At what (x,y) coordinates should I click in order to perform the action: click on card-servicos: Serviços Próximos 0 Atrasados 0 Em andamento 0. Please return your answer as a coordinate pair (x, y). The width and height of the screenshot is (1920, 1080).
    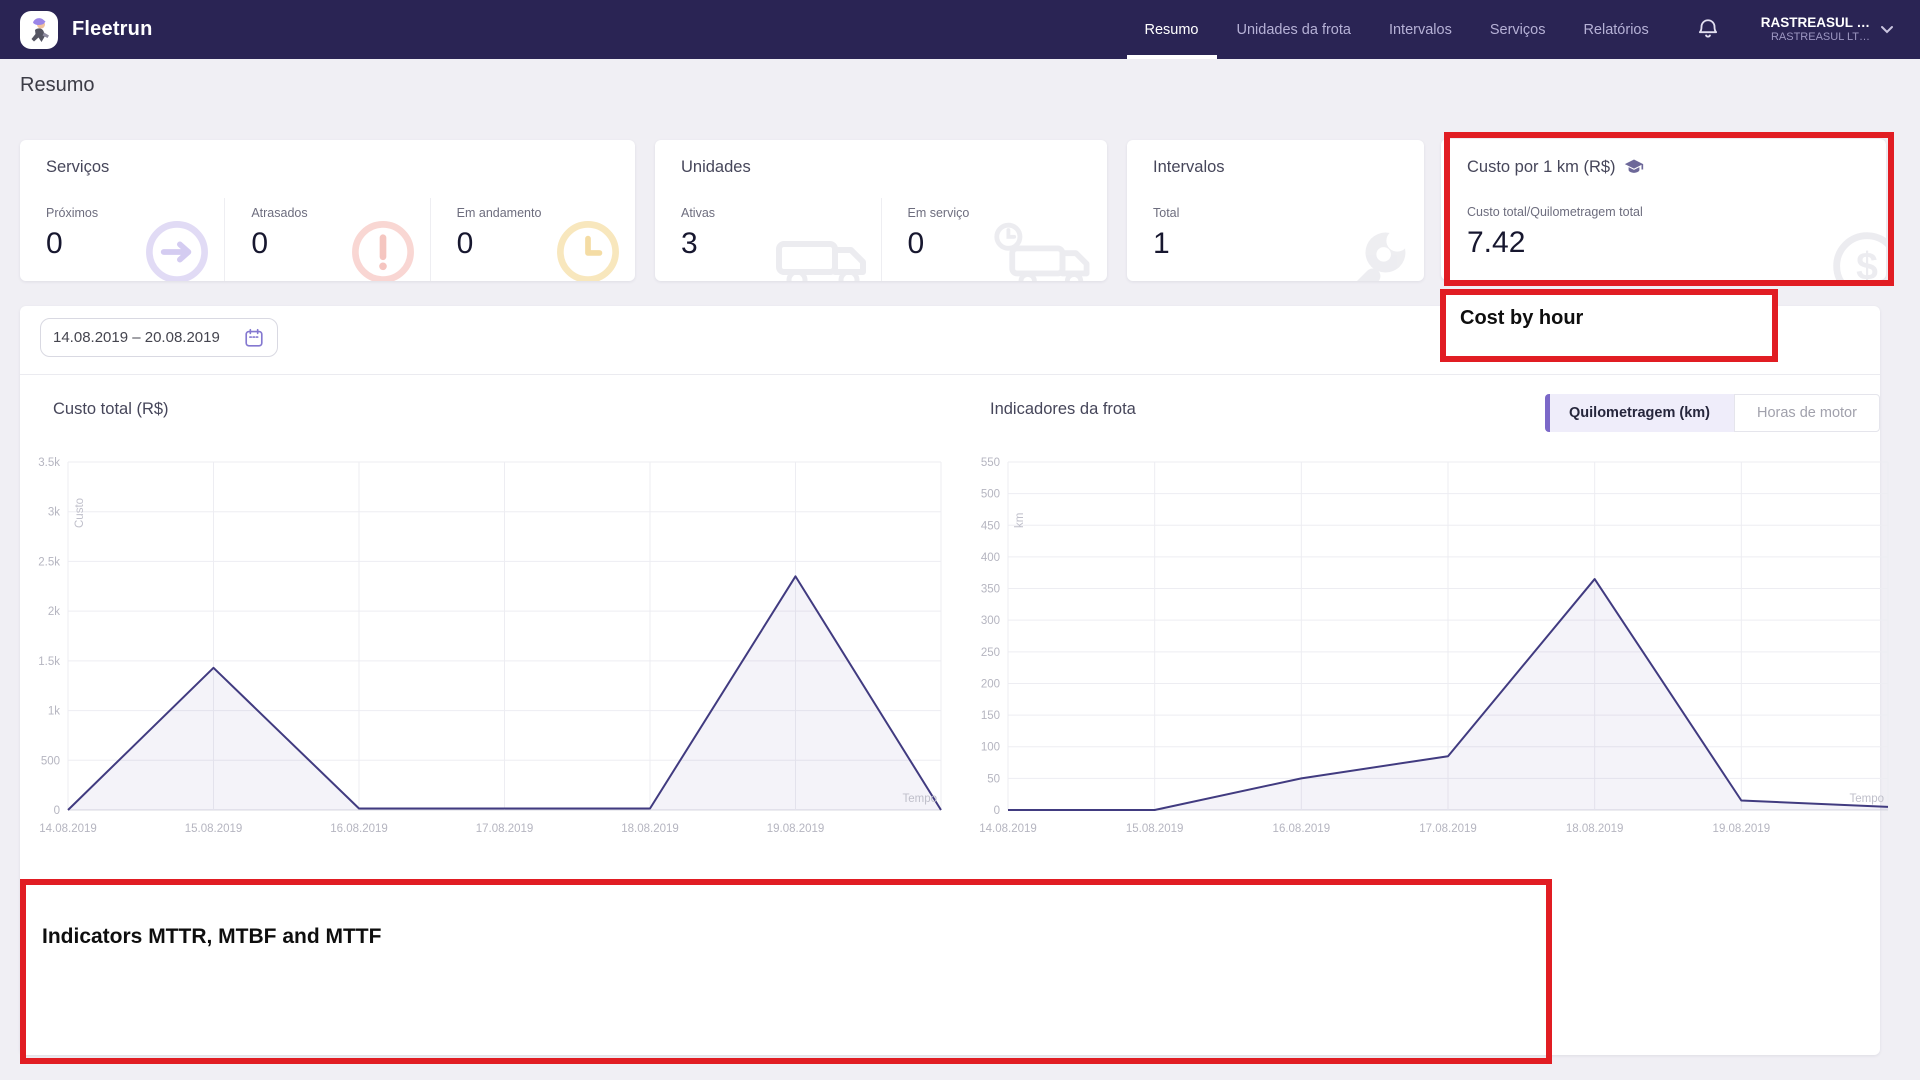
    Looking at the image, I should click on (327, 210).